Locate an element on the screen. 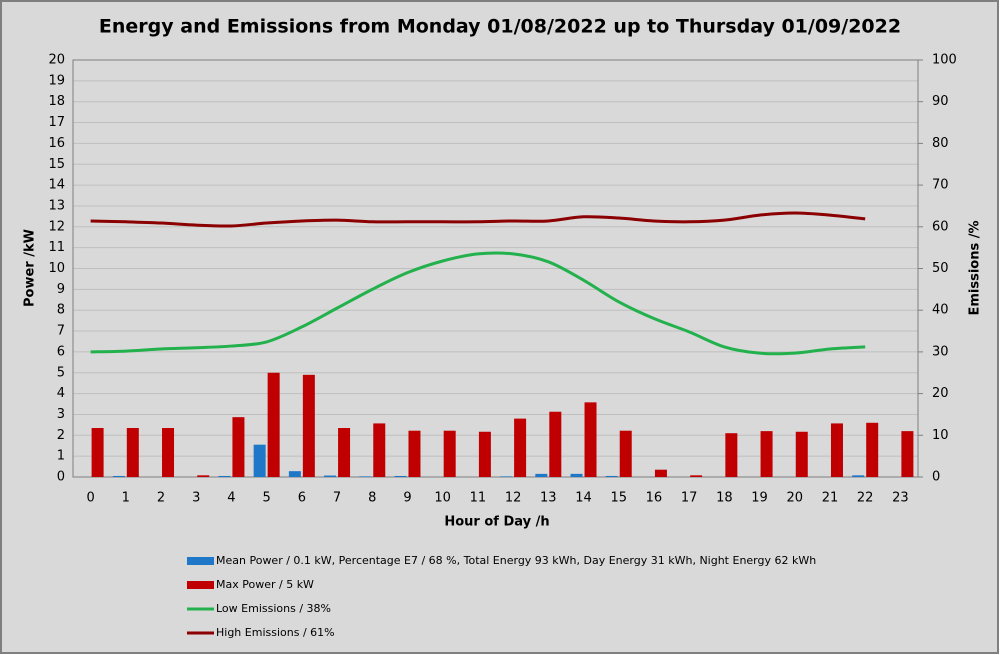 The width and height of the screenshot is (1000, 655). x-tick-label: 10 is located at coordinates (442, 498).